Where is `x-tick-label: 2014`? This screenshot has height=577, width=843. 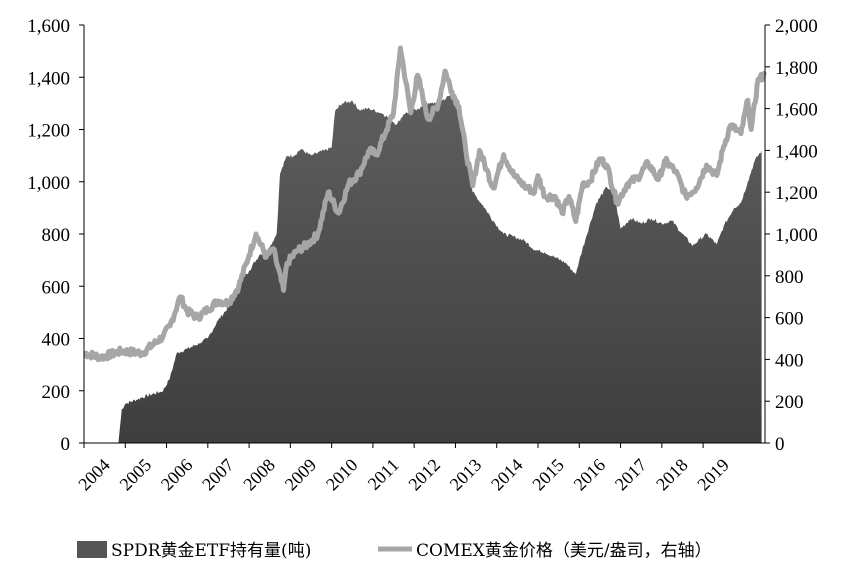 x-tick-label: 2014 is located at coordinates (507, 475).